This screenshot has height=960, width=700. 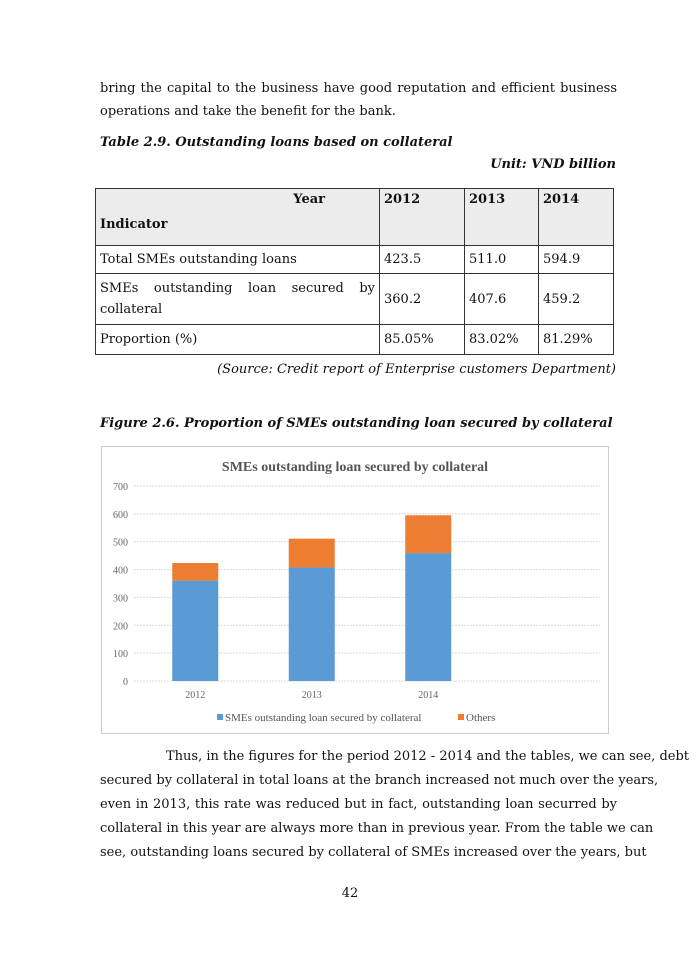 What do you see at coordinates (501, 217) in the screenshot?
I see `header-2013: 2013` at bounding box center [501, 217].